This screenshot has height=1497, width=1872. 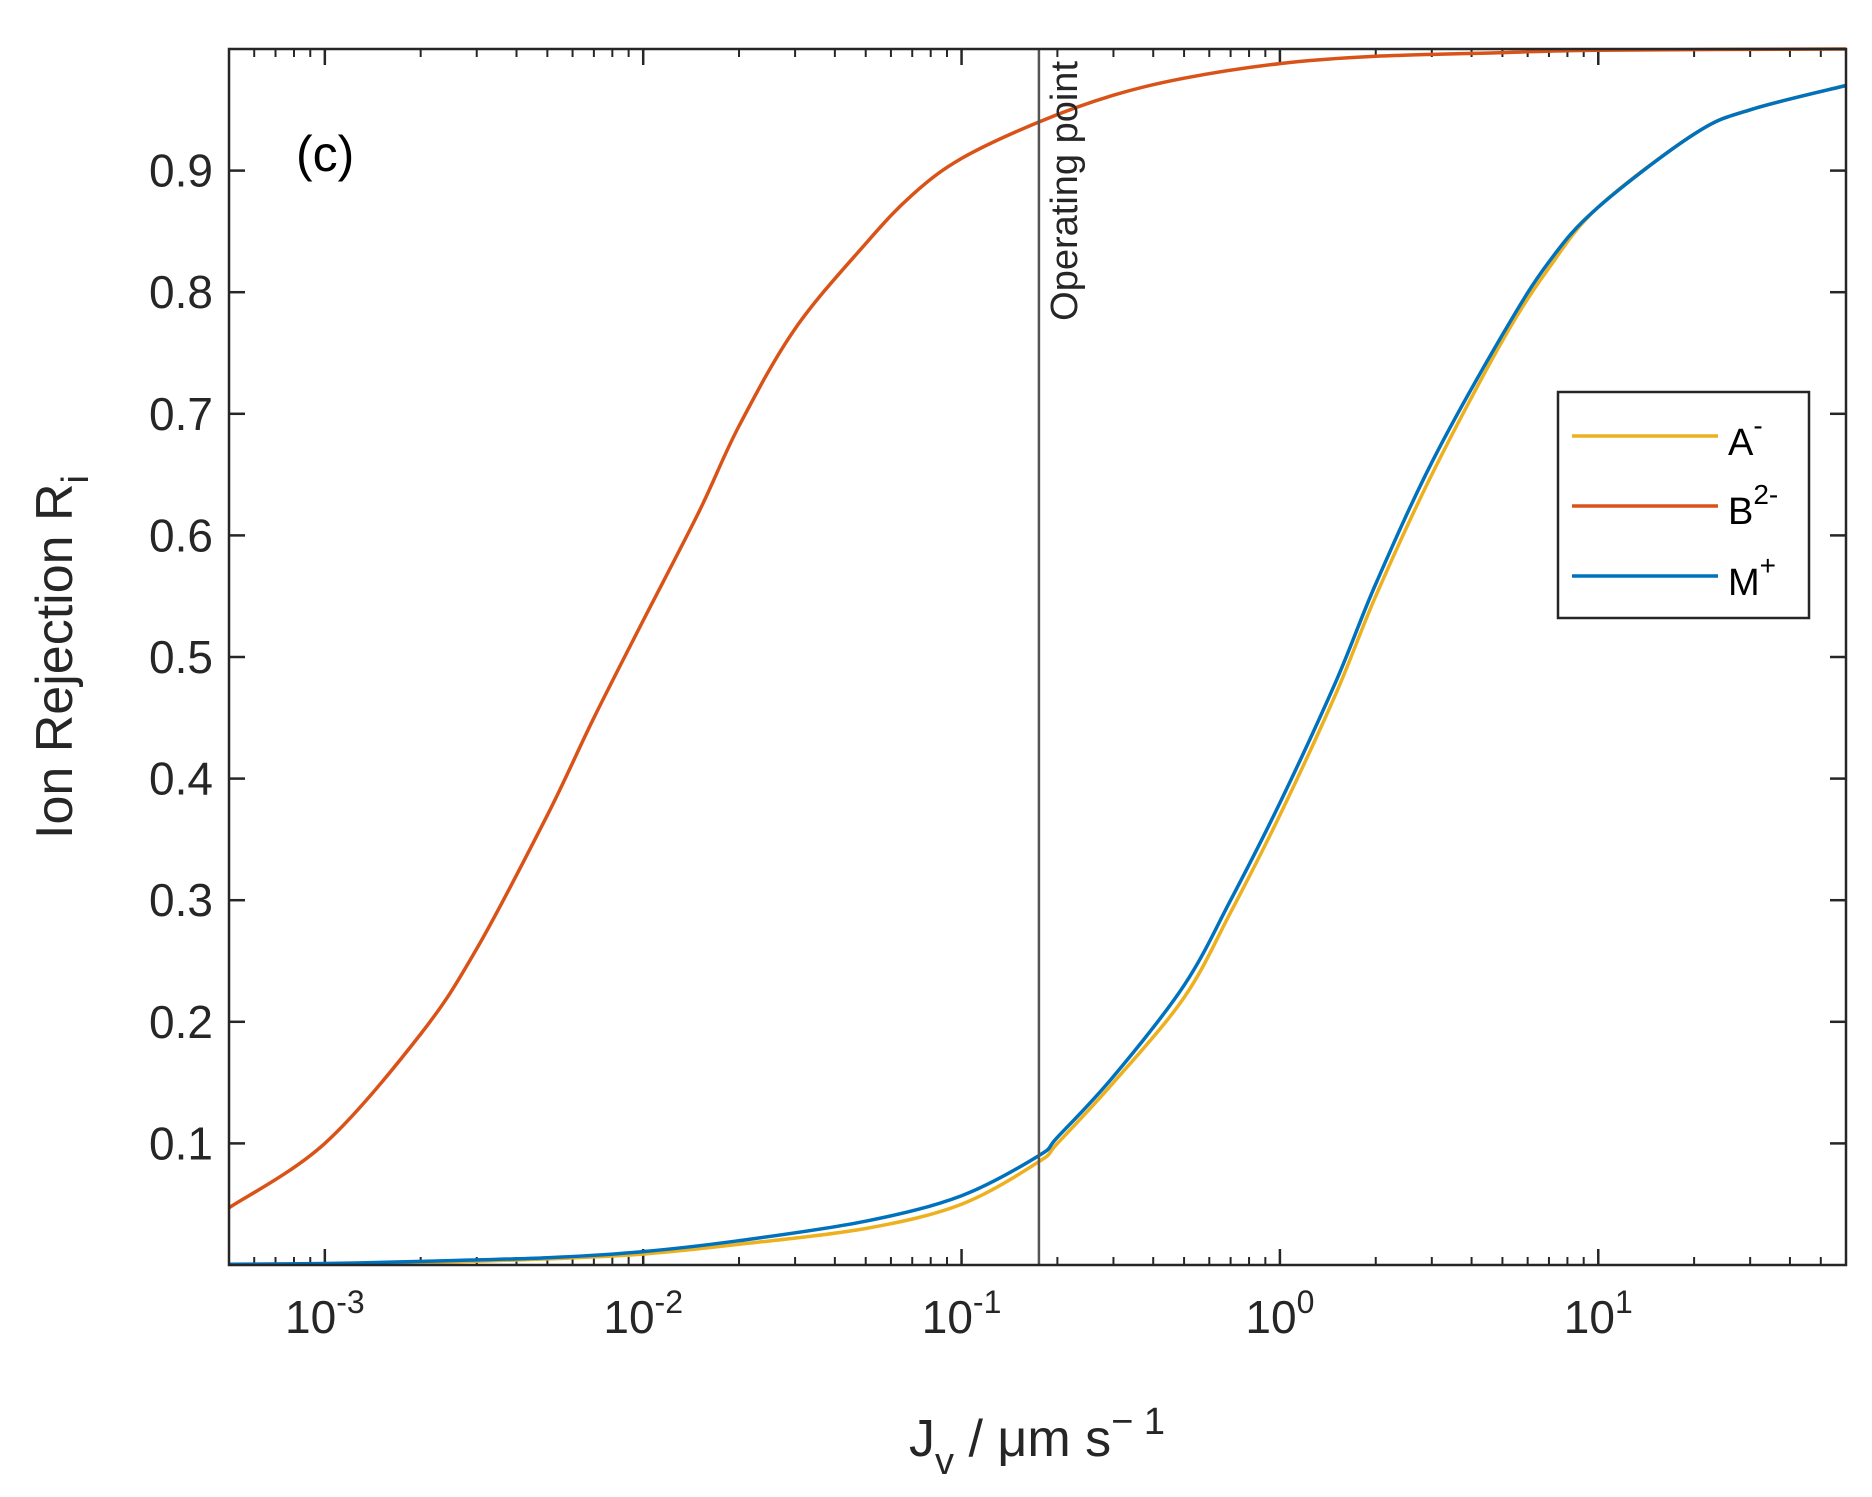 I want to click on x-tick-label: 10⁻¹, so click(x=962, y=1313).